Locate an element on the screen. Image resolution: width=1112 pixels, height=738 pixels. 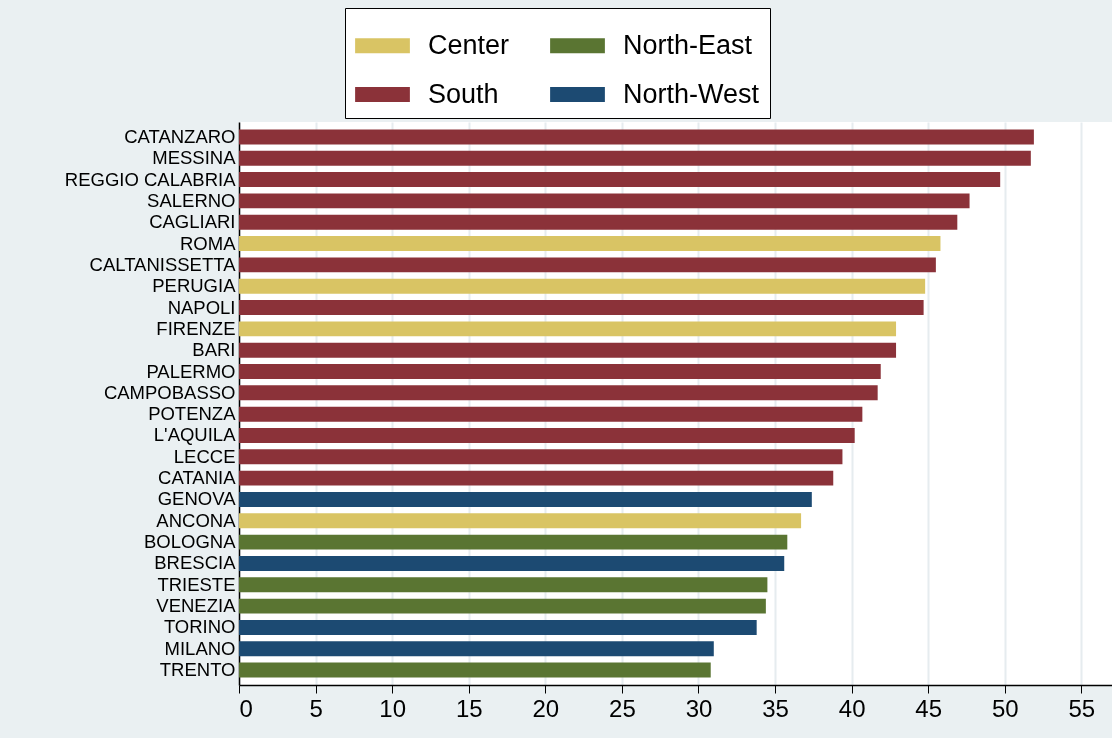
x-tick-label: 40 is located at coordinates (852, 708).